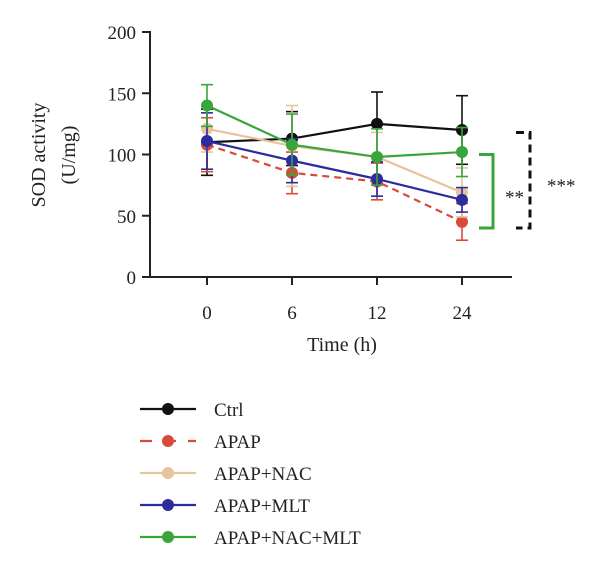 This screenshot has width=600, height=571. What do you see at coordinates (546, 180) in the screenshot?
I see `significance-bracket: ***` at bounding box center [546, 180].